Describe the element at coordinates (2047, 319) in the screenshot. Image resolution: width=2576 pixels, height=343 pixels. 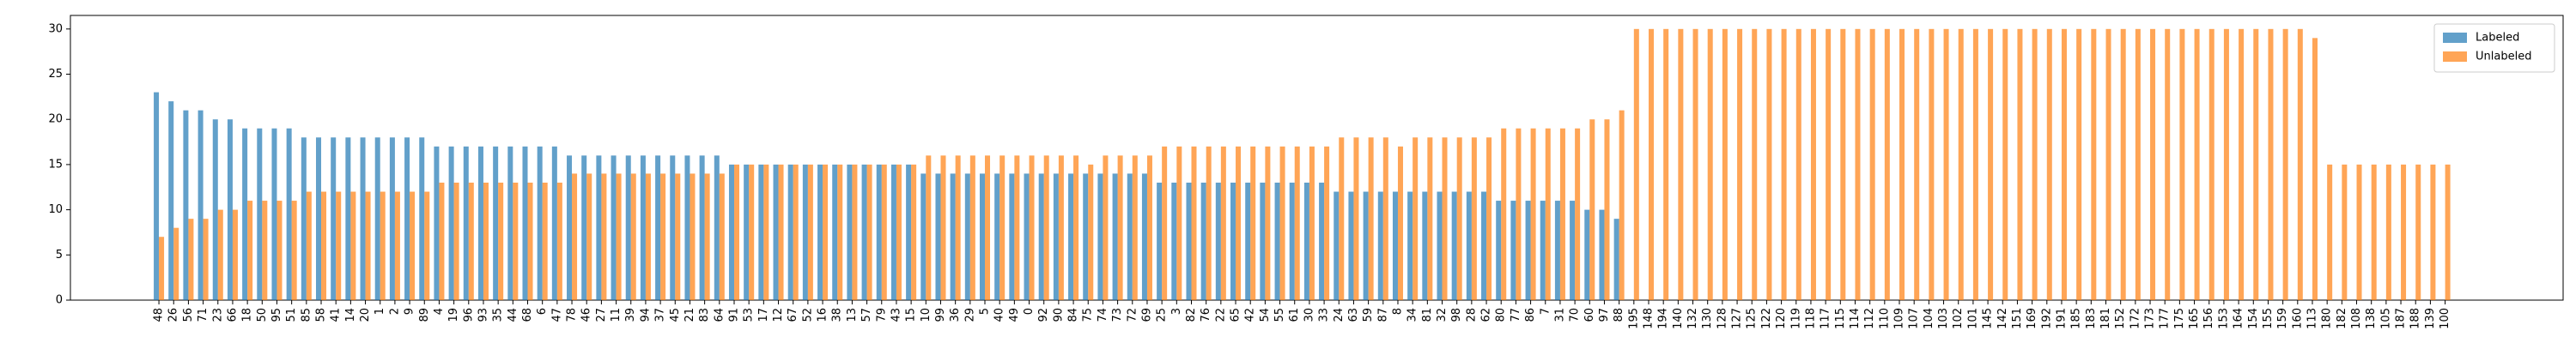
I see `x-tick-label: 192` at that location.